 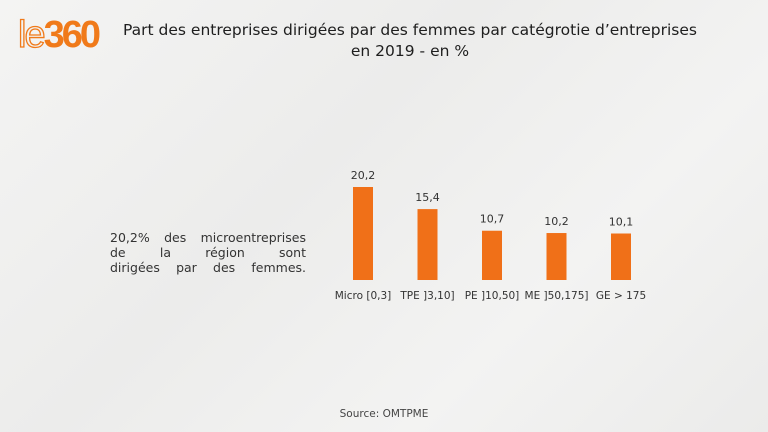 I want to click on value-label-2: 15,4, so click(x=427, y=197).